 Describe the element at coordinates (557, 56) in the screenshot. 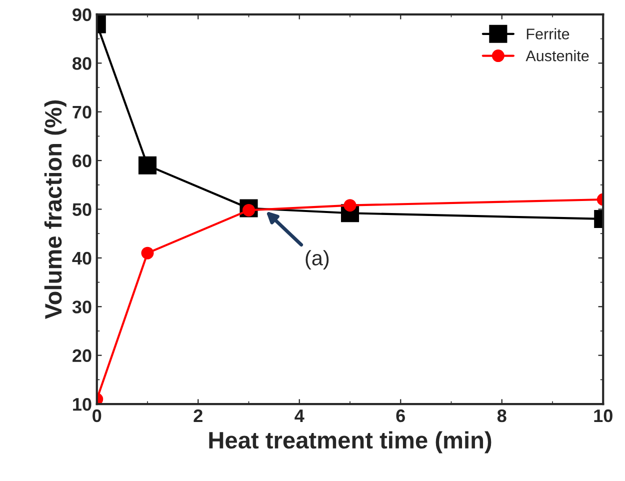

I see `legend-label: Austenite` at that location.